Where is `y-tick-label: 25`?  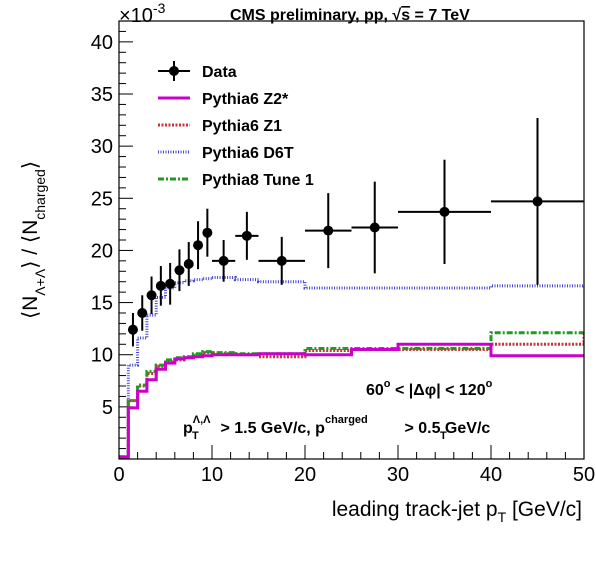 y-tick-label: 25 is located at coordinates (102, 199).